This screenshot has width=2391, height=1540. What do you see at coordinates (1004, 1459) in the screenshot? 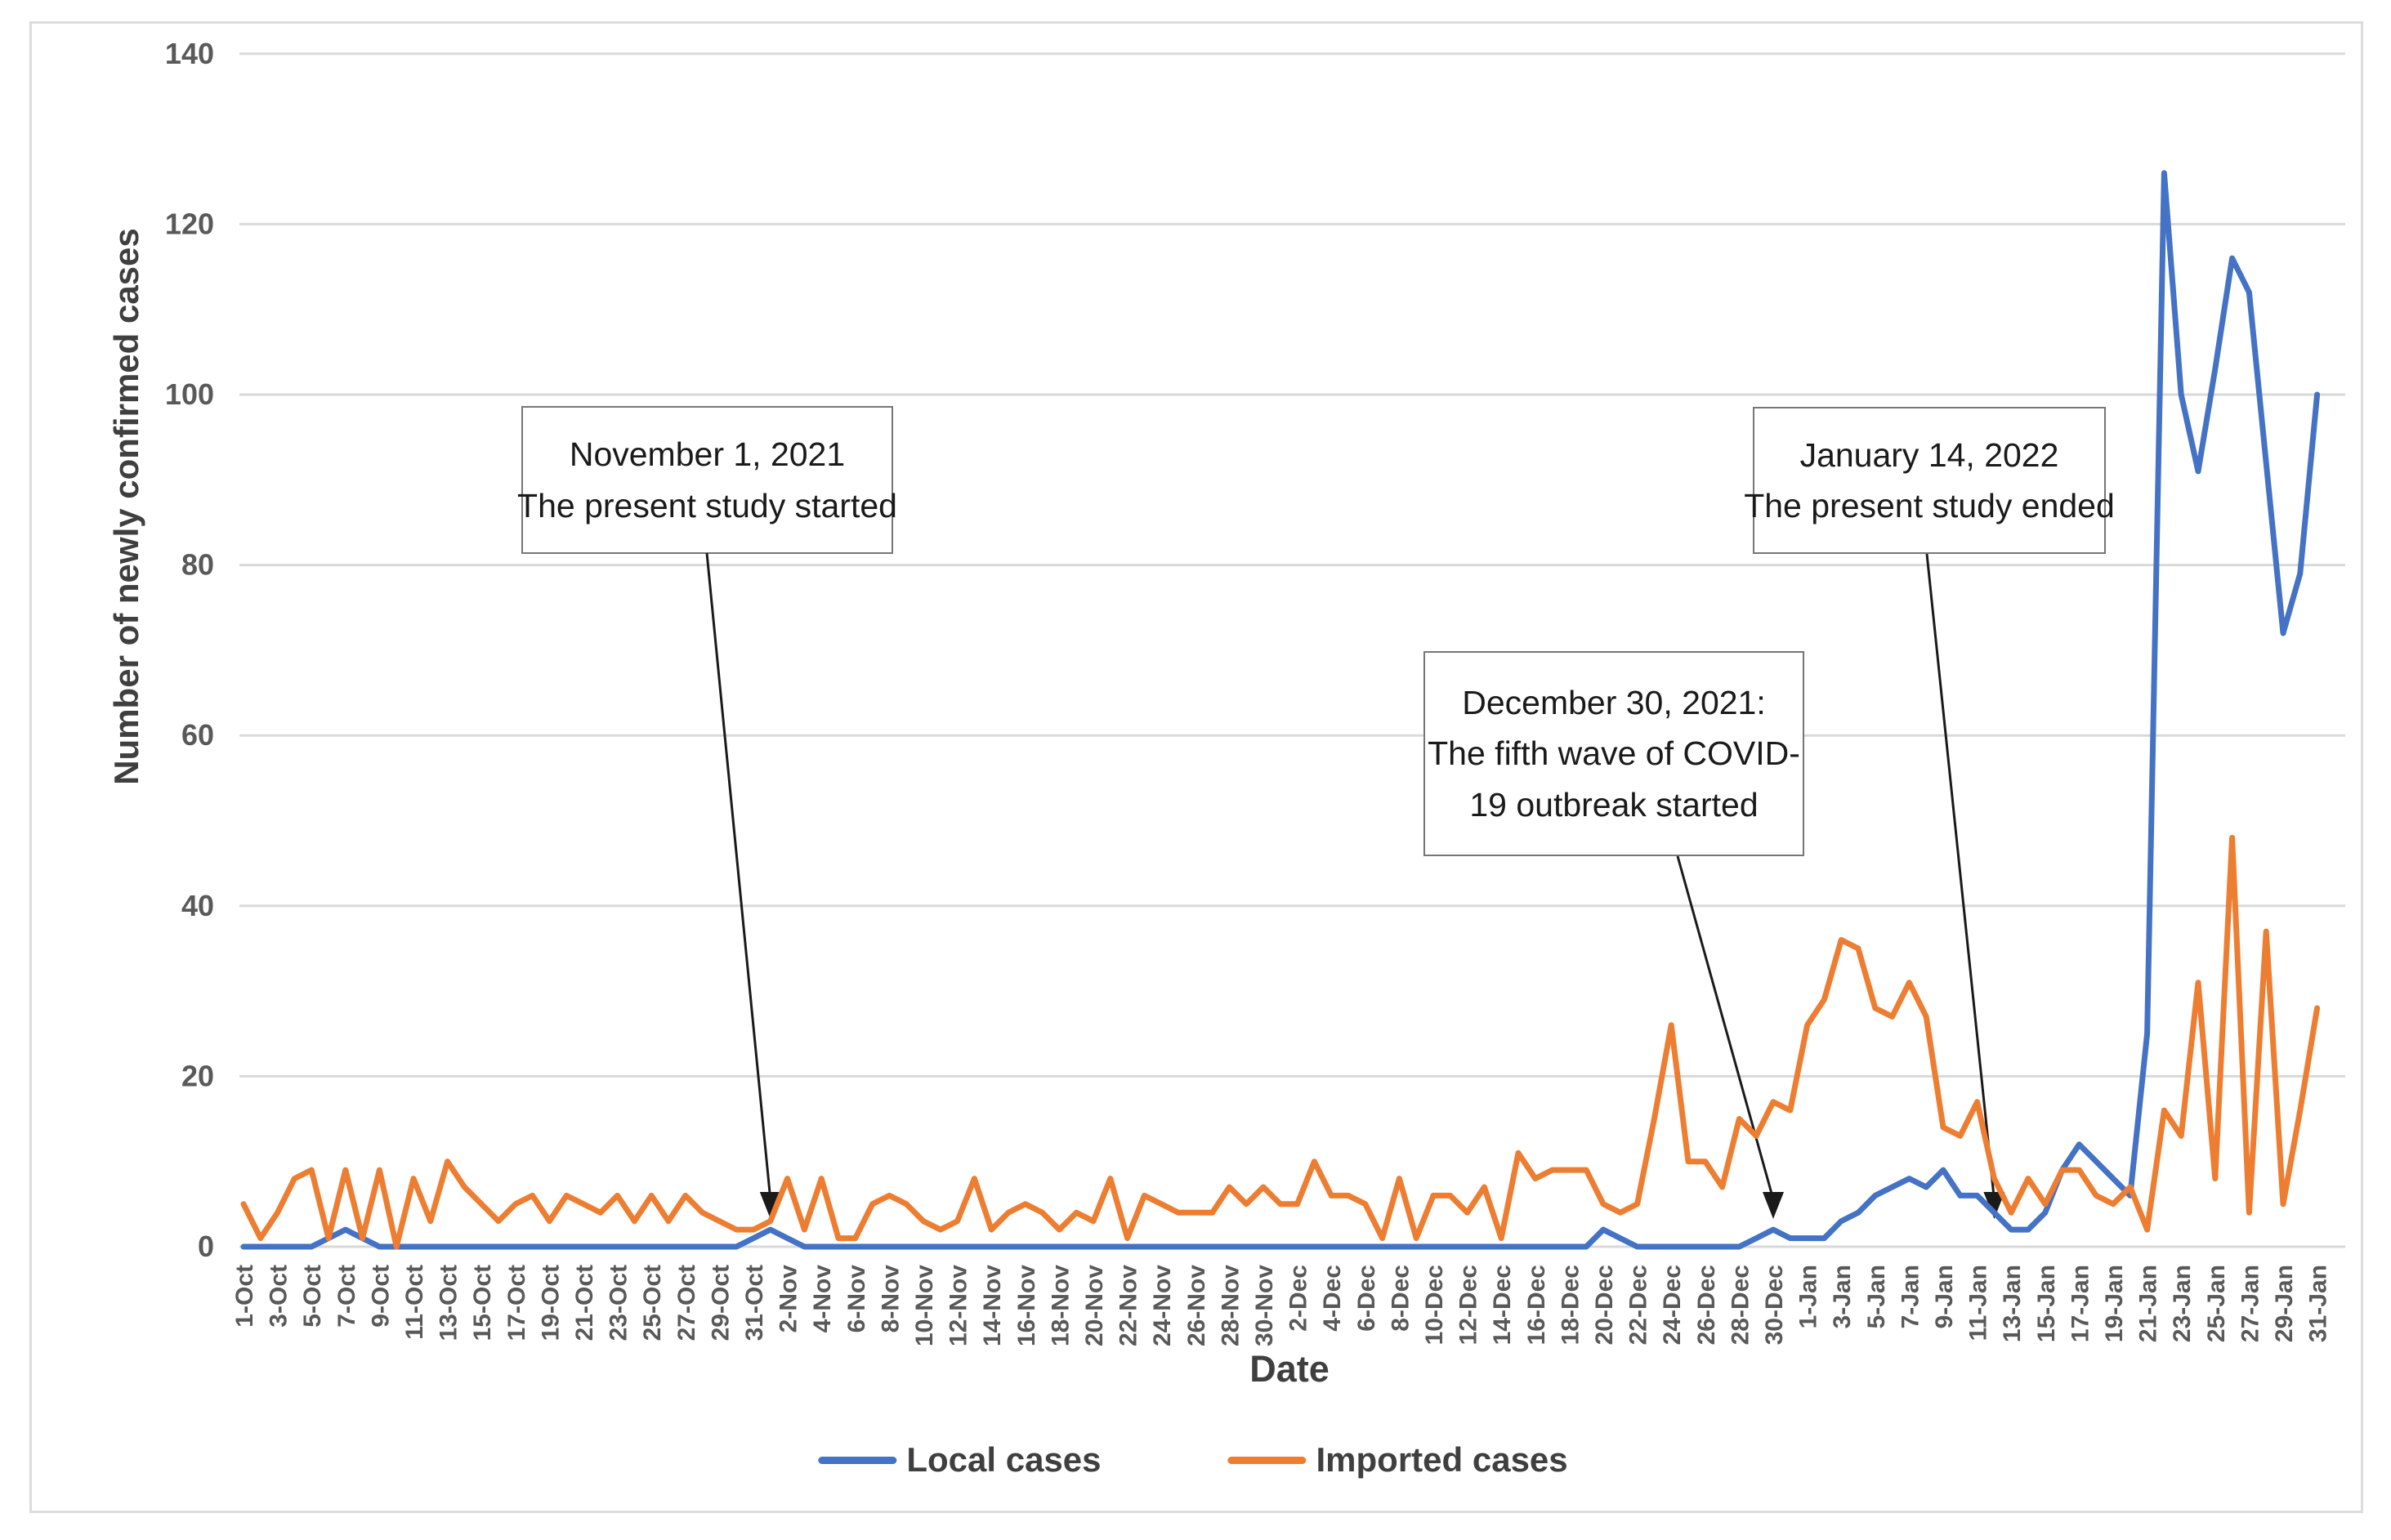
I see `legend-label: Local cases` at bounding box center [1004, 1459].